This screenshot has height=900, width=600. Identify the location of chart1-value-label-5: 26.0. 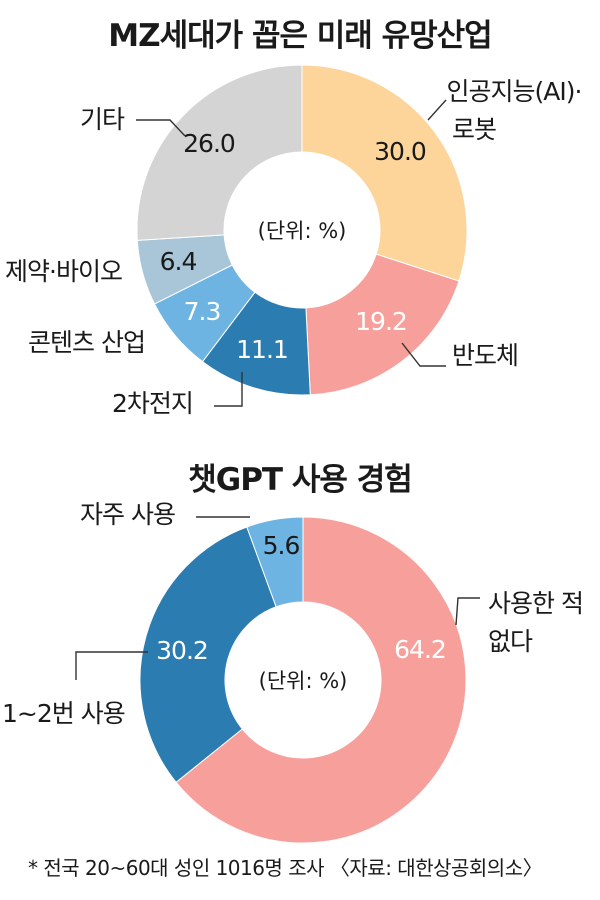
(209, 143).